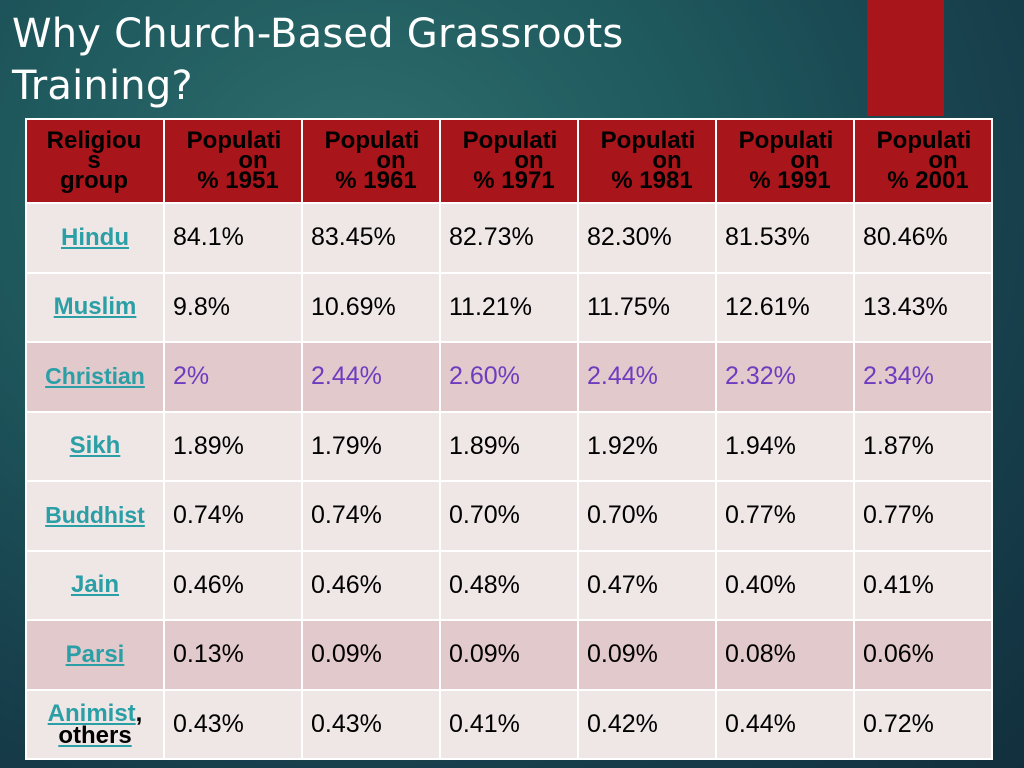 Image resolution: width=1024 pixels, height=768 pixels. I want to click on group-others-label: others, so click(95, 736).